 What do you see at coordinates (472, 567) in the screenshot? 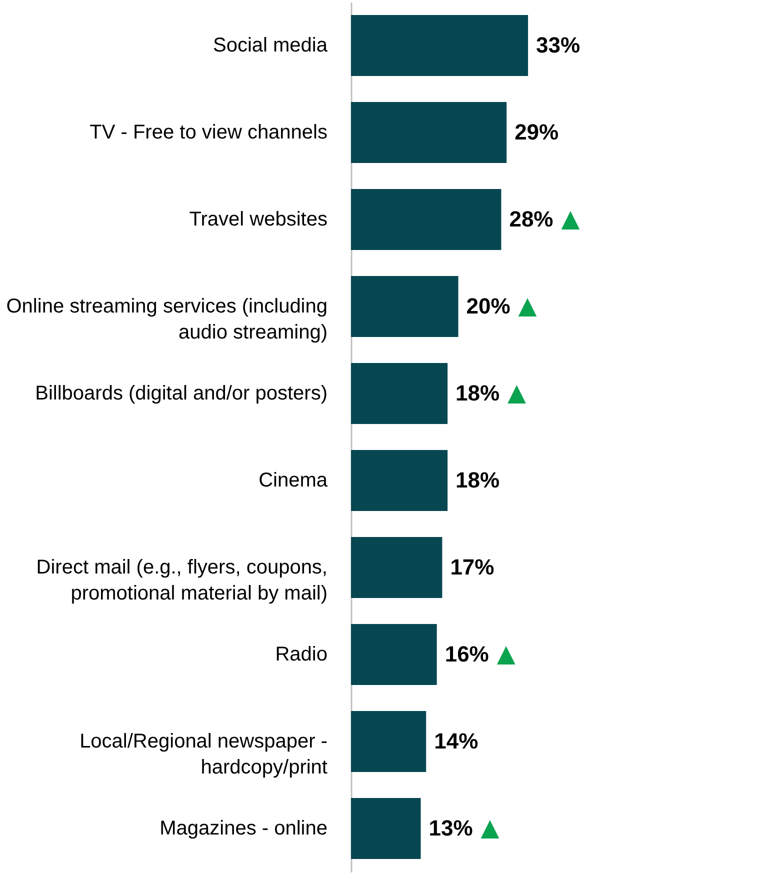
I see `data-label: 17%` at bounding box center [472, 567].